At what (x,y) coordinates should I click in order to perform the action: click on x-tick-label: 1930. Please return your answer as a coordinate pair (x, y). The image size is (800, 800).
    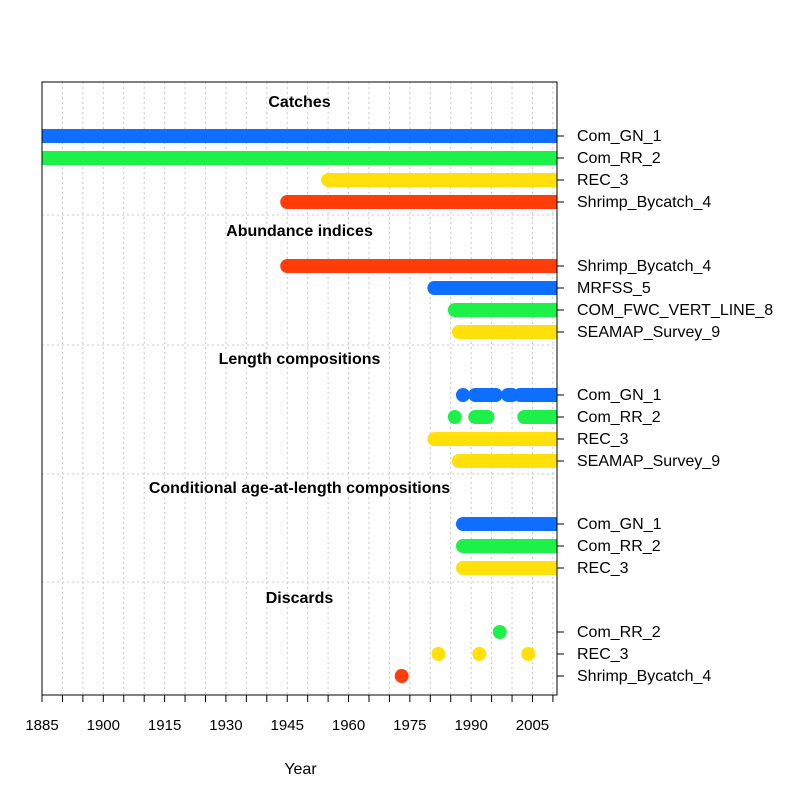
    Looking at the image, I should click on (225, 725).